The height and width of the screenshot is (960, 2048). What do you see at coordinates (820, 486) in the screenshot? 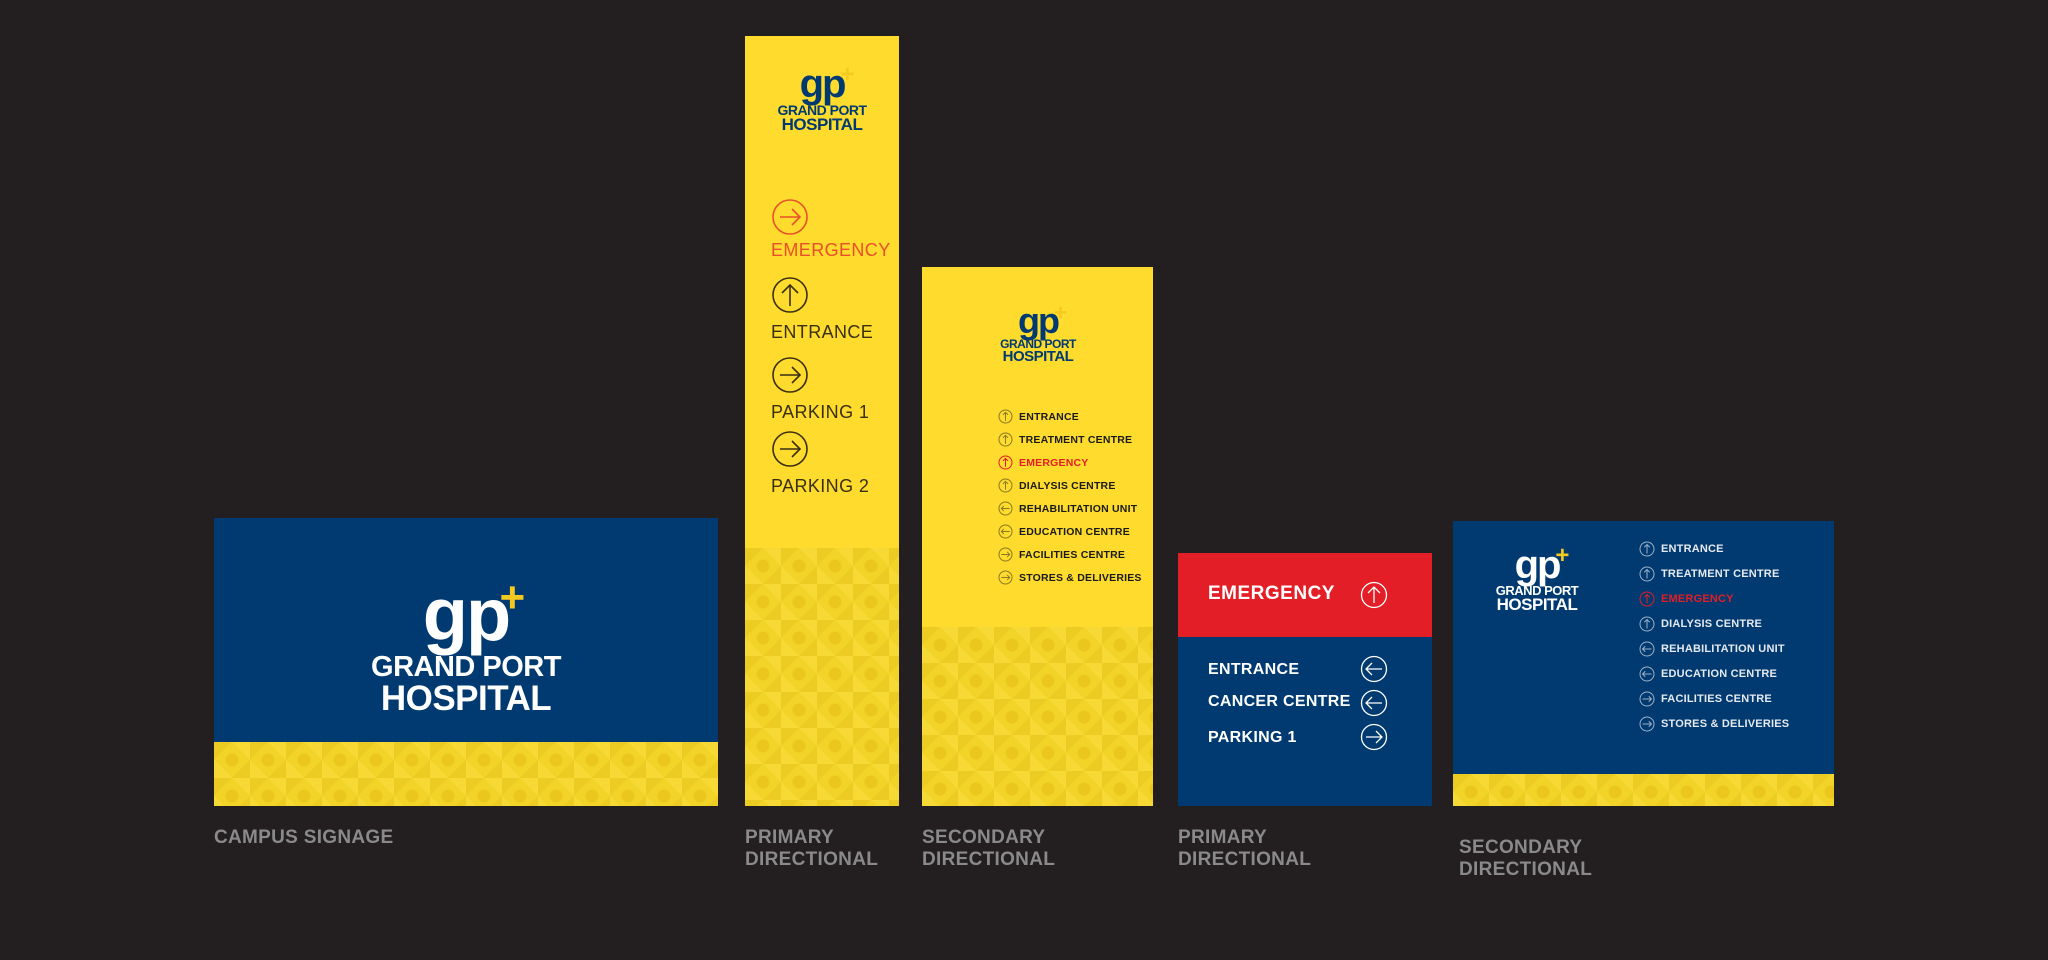
I see `primary-item-label: PARKING 2` at bounding box center [820, 486].